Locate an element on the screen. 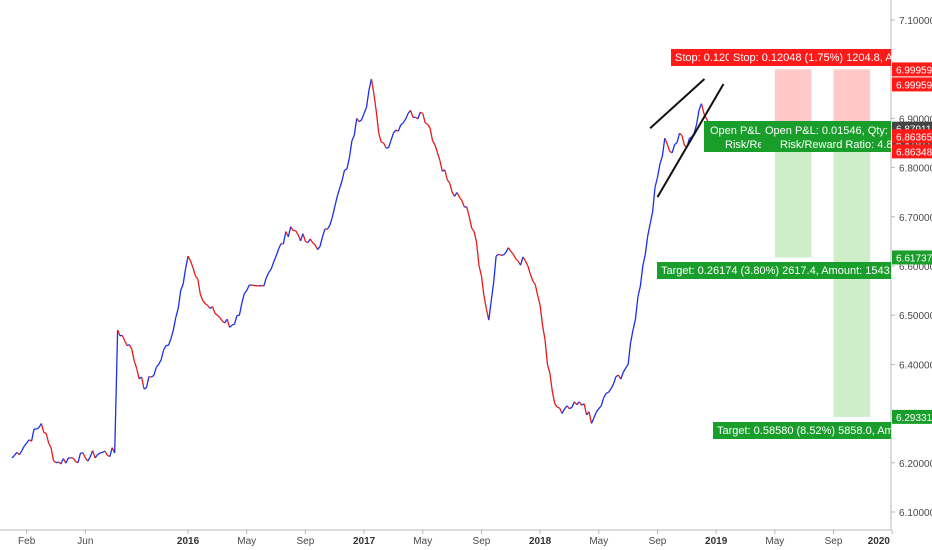  pnl-label-2-line2: Risk/Reward Ratio: 4.86 is located at coordinates (839, 145).